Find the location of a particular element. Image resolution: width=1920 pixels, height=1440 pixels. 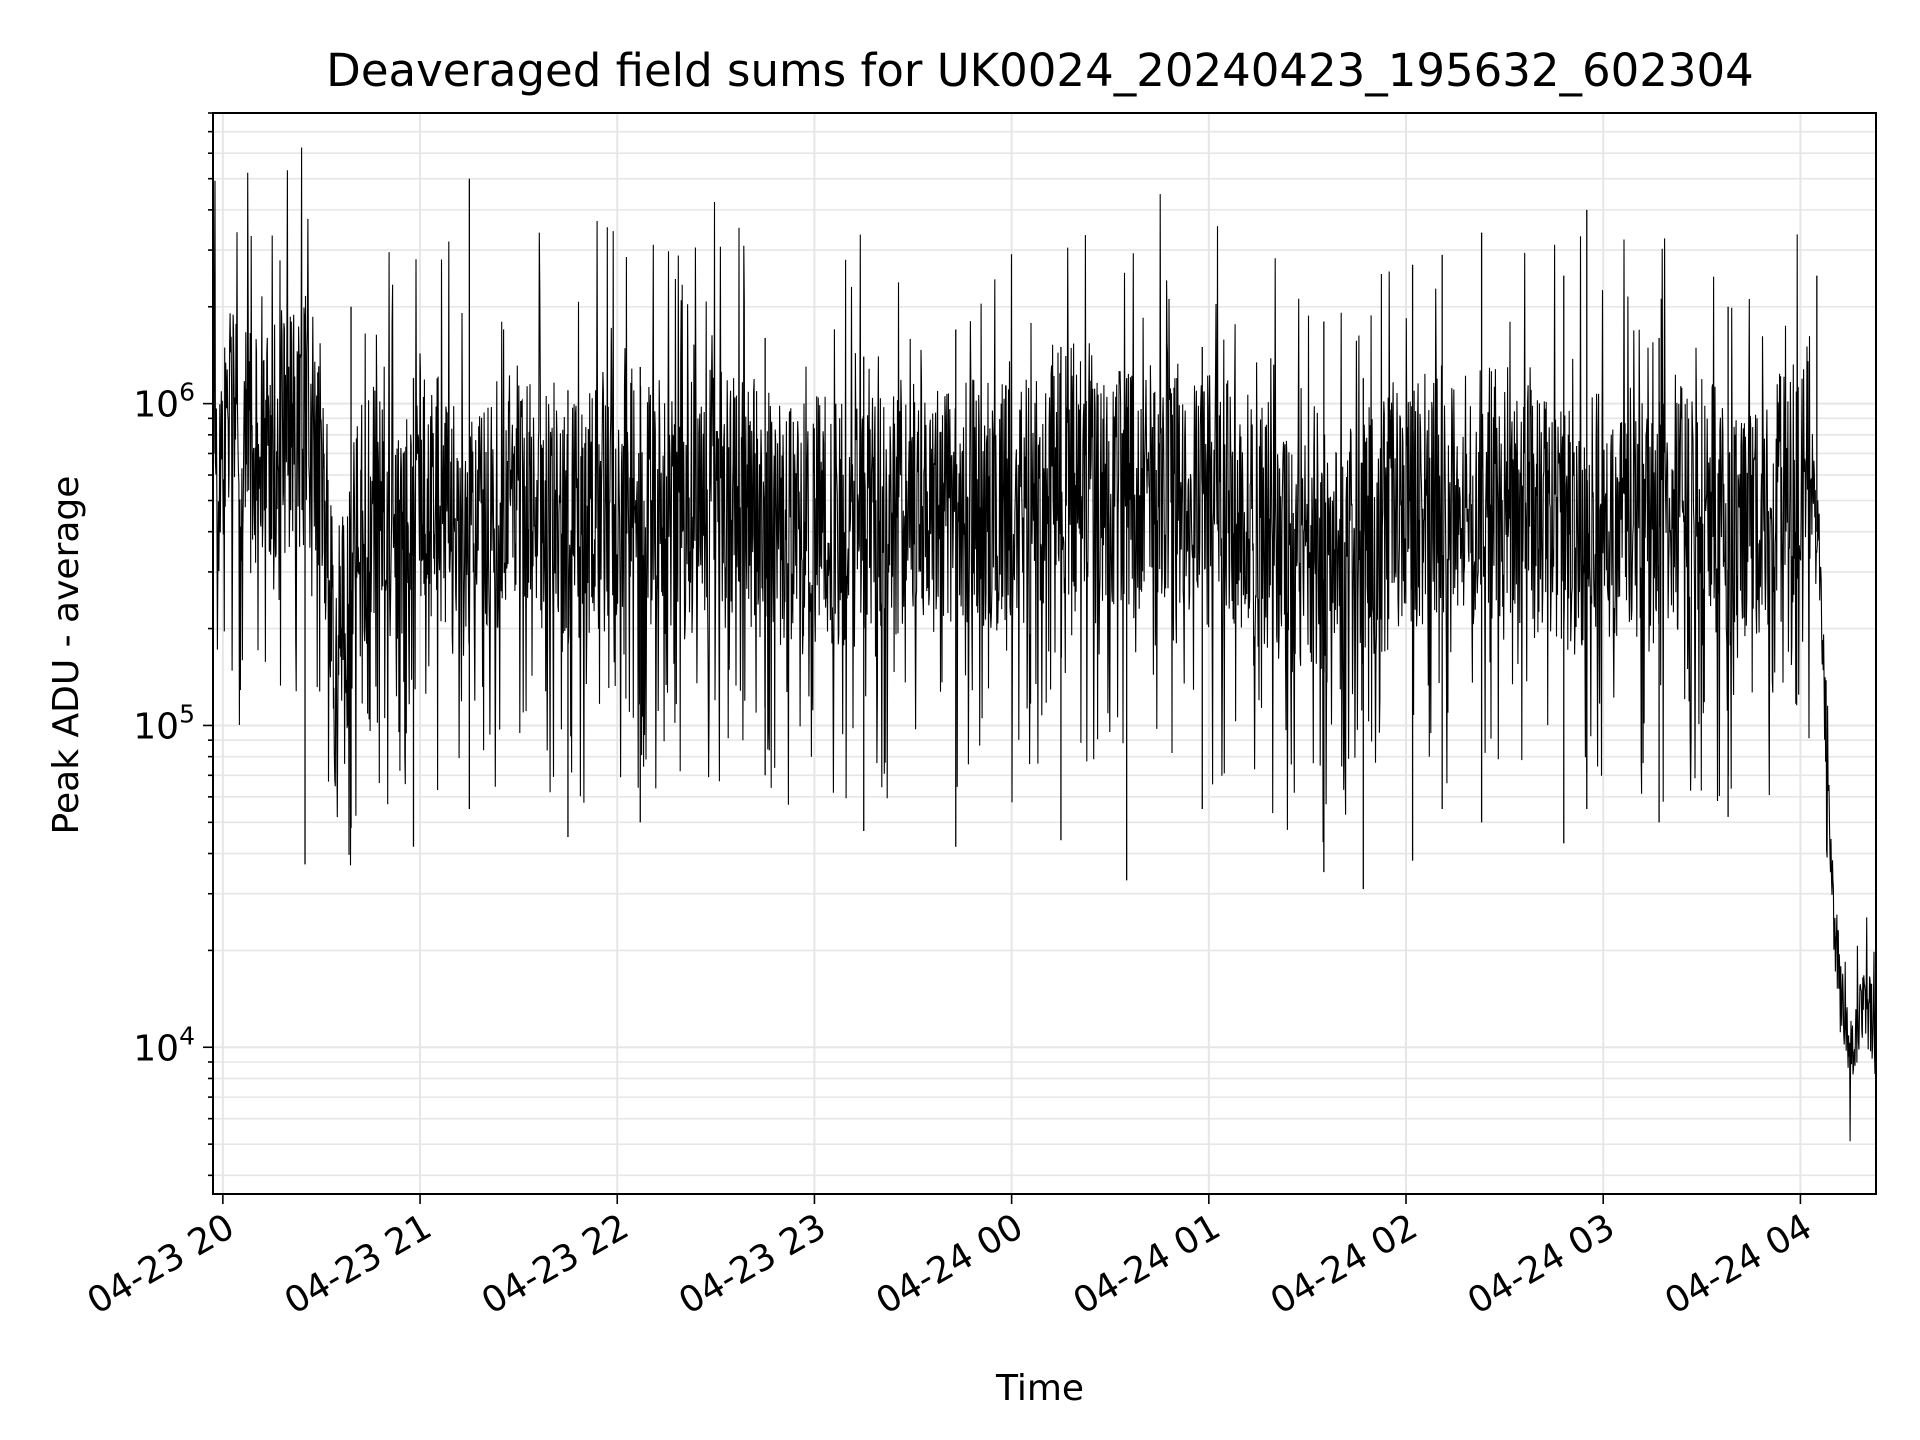

x-axis-label: Time is located at coordinates (1039, 1388).